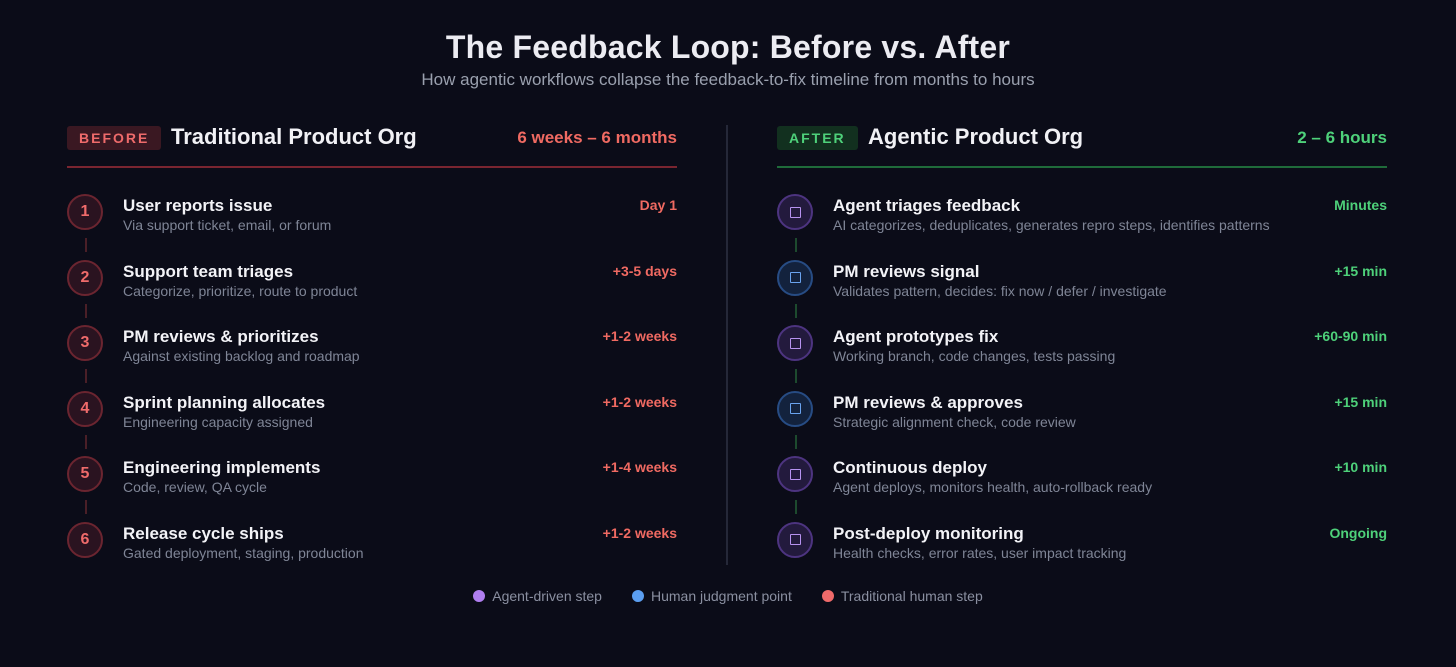 The width and height of the screenshot is (1456, 667). Describe the element at coordinates (1350, 336) in the screenshot. I see `step-time: +60-90 min` at that location.